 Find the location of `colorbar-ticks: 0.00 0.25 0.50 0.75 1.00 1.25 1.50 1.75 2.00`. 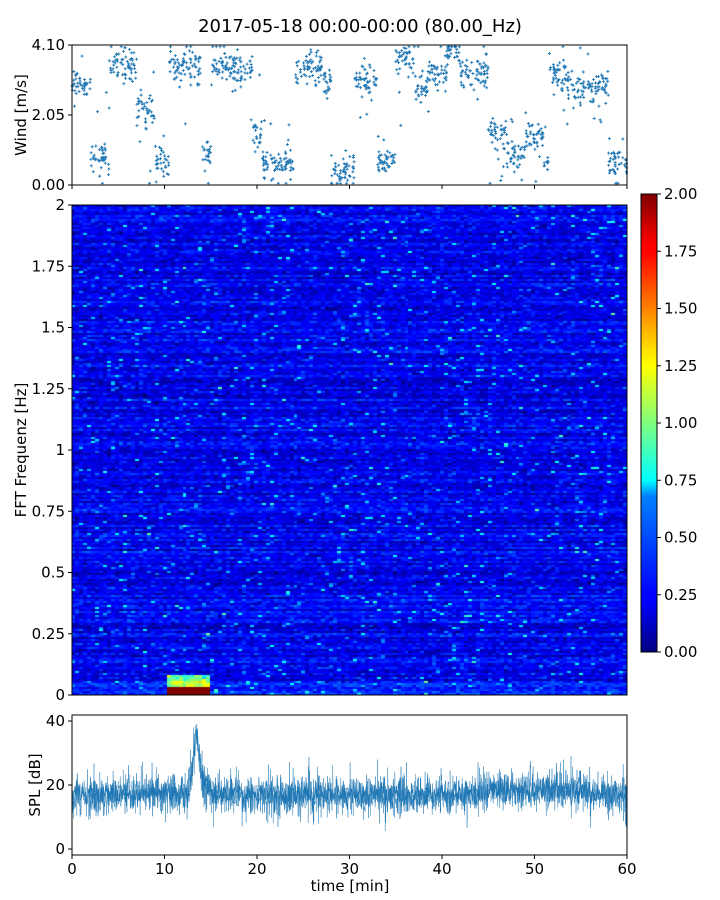

colorbar-ticks: 0.00 0.25 0.50 0.75 1.00 1.25 1.50 1.75 2.00 is located at coordinates (677, 423).